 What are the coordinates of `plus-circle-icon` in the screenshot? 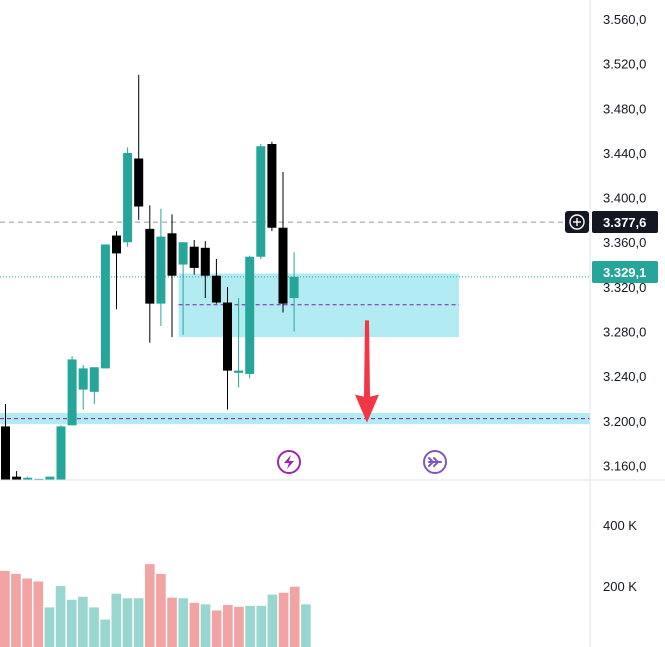 It's located at (577, 222).